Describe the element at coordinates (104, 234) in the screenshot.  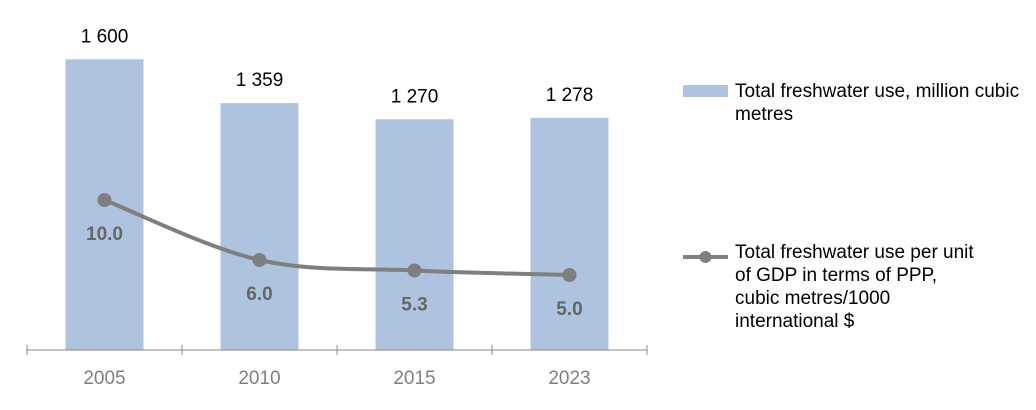
I see `line-value-label: 10.0` at that location.